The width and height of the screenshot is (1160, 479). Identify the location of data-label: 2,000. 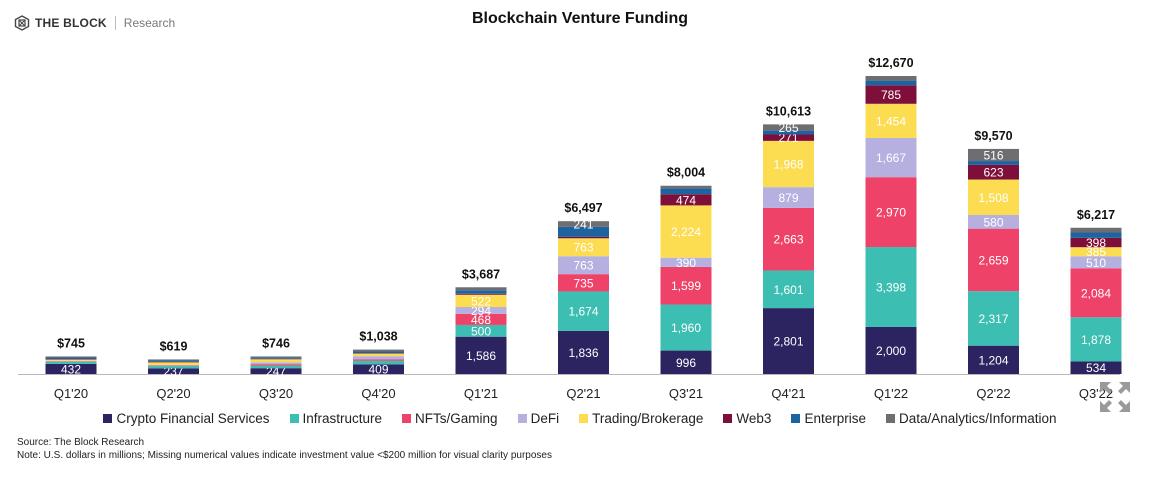
(891, 351).